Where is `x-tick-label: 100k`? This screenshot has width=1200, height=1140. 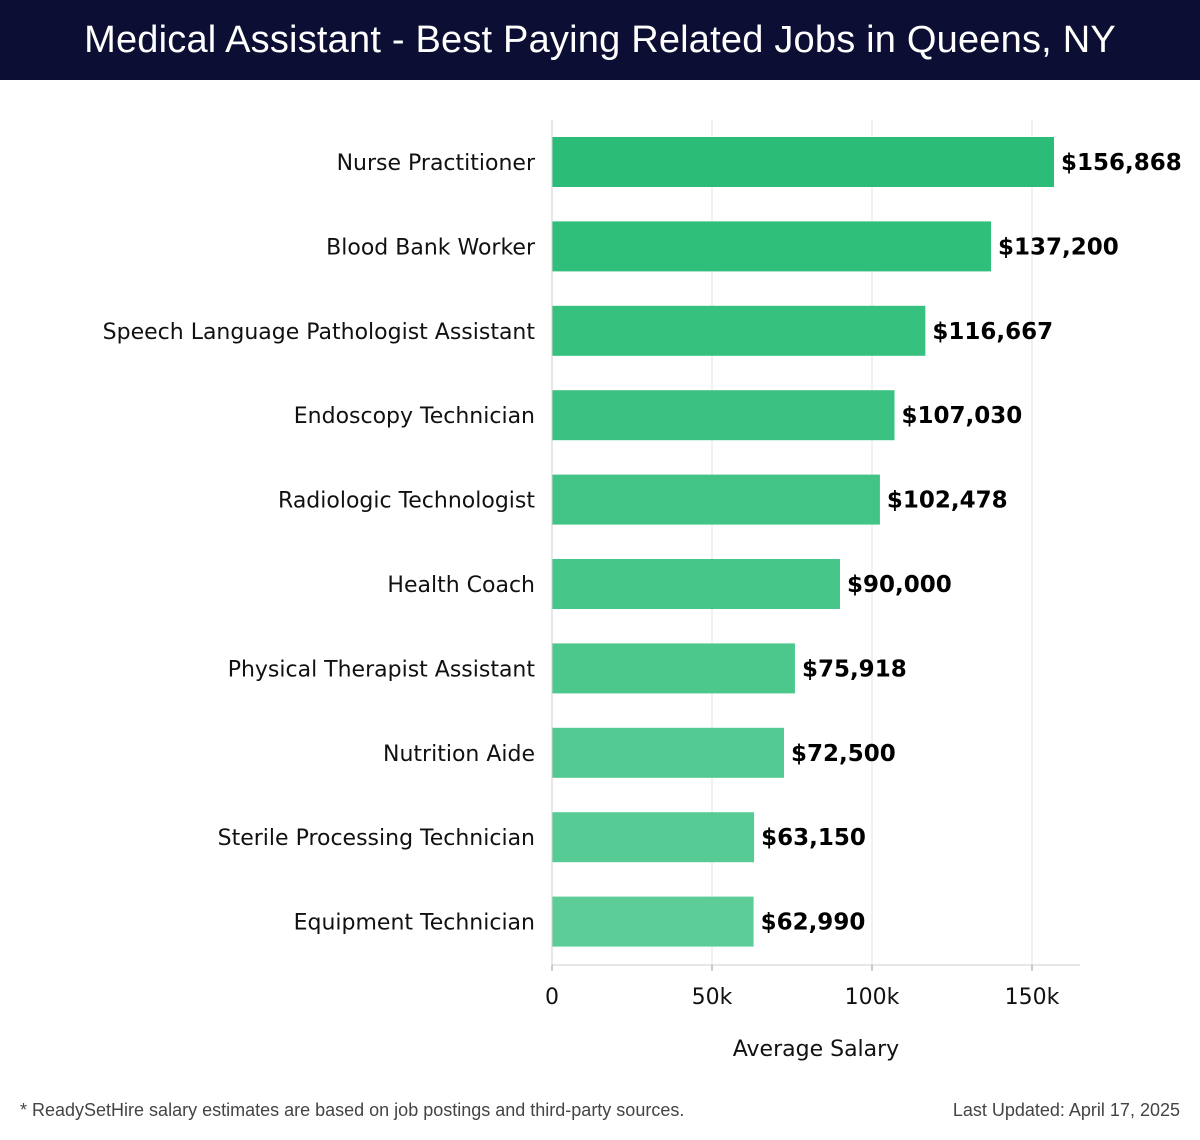
x-tick-label: 100k is located at coordinates (872, 997).